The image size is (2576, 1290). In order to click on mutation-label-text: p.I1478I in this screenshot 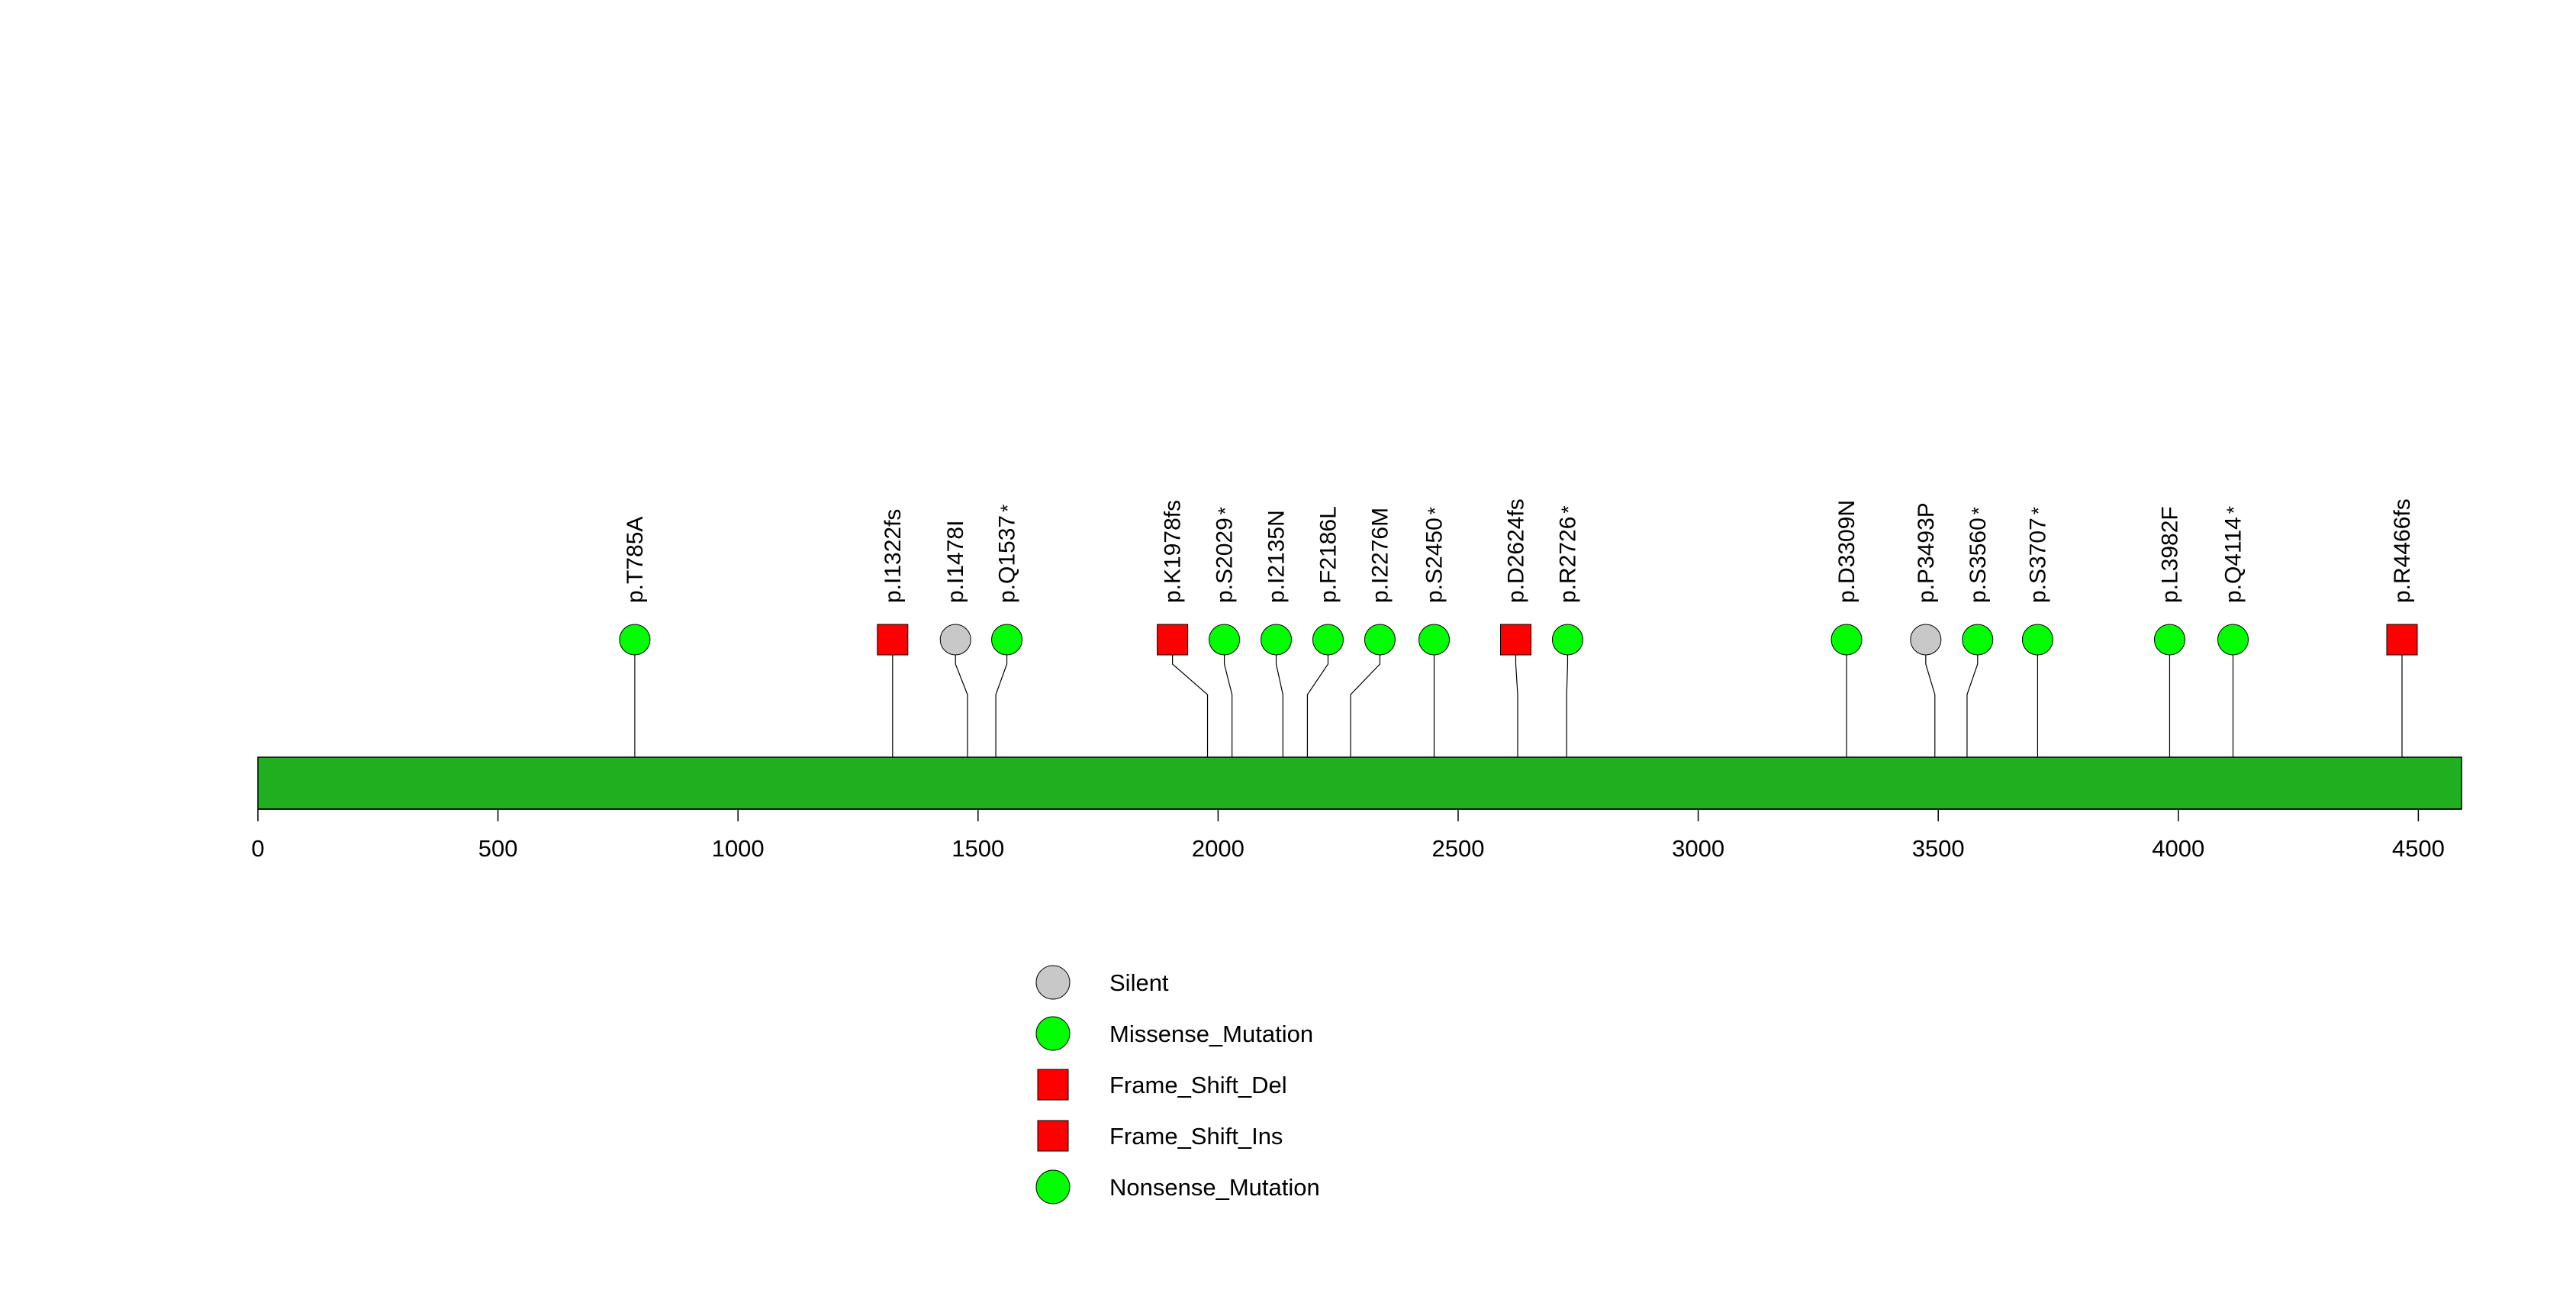, I will do `click(955, 562)`.